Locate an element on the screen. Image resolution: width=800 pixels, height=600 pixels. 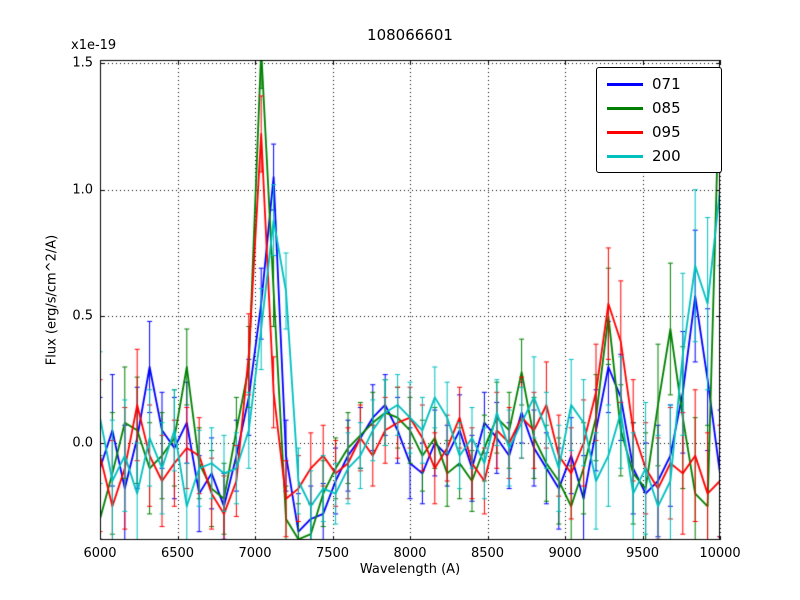
legend-label: 071 is located at coordinates (666, 83).